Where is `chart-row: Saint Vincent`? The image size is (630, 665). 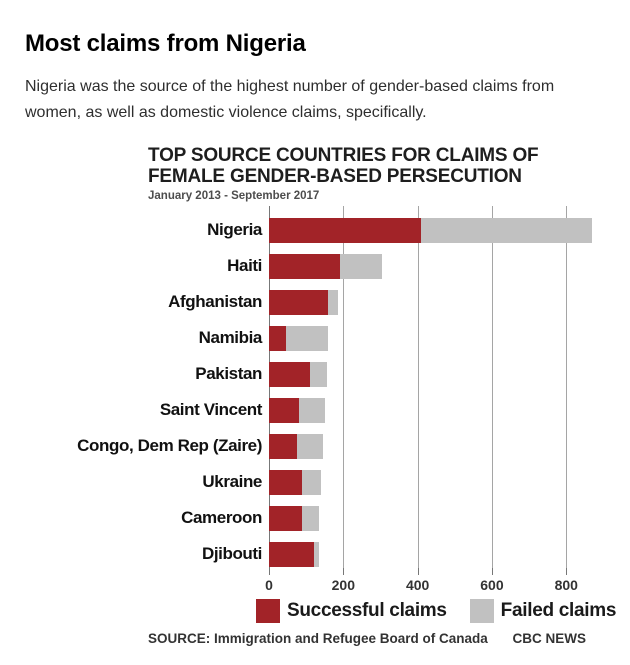
chart-row: Saint Vincent is located at coordinates (385, 410).